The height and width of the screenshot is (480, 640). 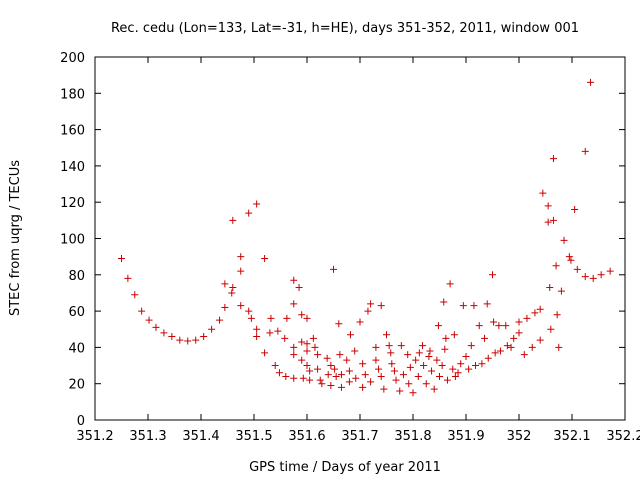 I want to click on x-tick-label: 351.2, so click(x=94, y=436).